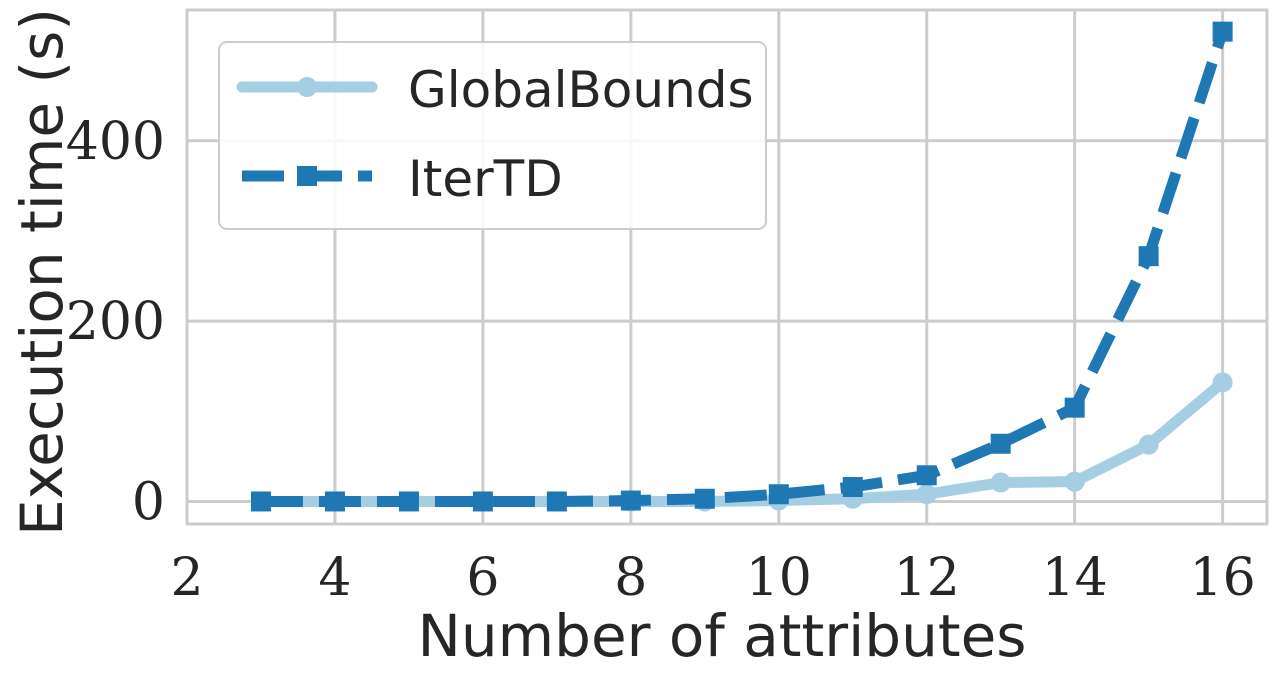  I want to click on x-tick-label: 4, so click(334, 578).